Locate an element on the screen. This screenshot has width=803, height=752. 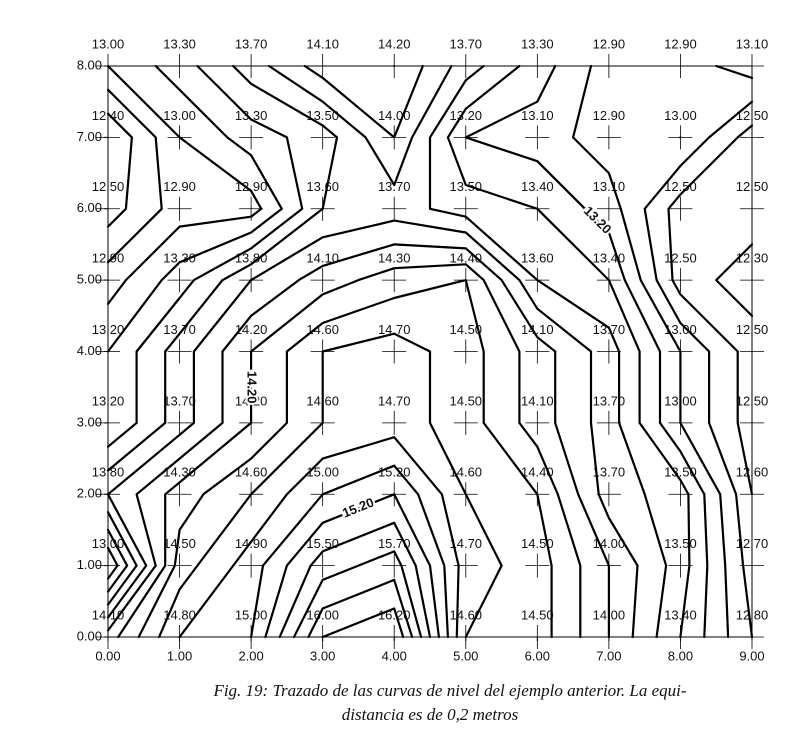
node-label: 16.00 is located at coordinates (322, 614).